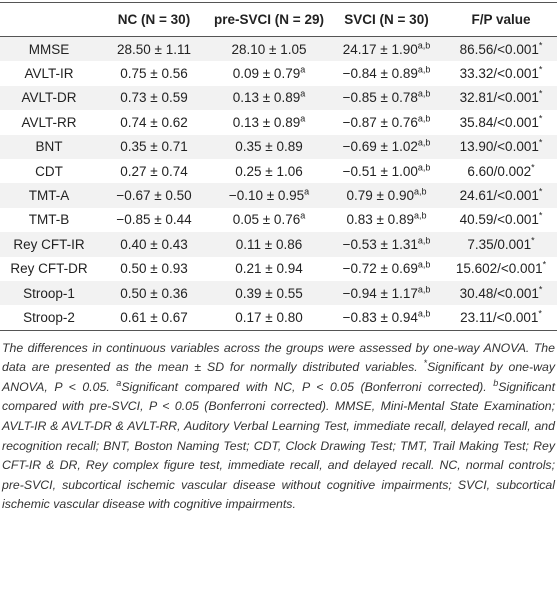 This screenshot has width=557, height=589. I want to click on cell-text: AVLT-RR, so click(49, 122).